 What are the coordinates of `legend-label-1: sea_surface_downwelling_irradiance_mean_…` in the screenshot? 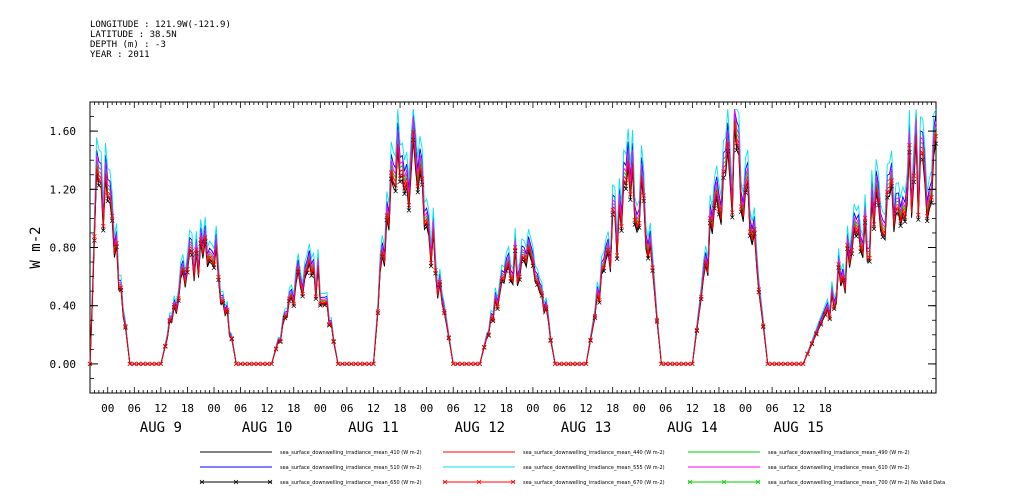 It's located at (594, 453).